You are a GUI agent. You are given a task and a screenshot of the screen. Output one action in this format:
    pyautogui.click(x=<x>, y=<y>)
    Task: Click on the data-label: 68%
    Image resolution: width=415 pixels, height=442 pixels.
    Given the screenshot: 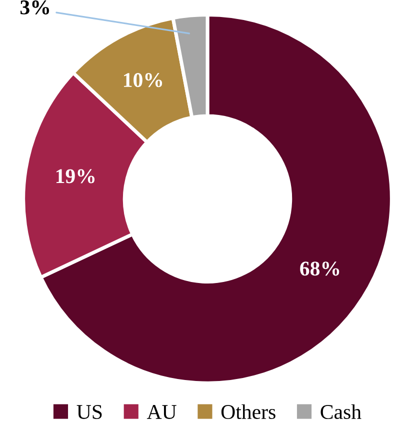 What is the action you would take?
    pyautogui.click(x=320, y=269)
    